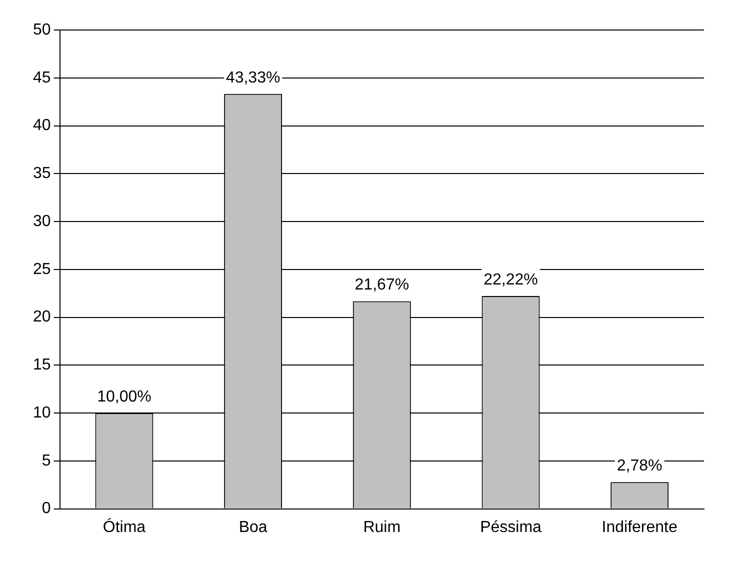 Image resolution: width=739 pixels, height=580 pixels. Describe the element at coordinates (46, 461) in the screenshot. I see `y-tick-label: 5` at that location.